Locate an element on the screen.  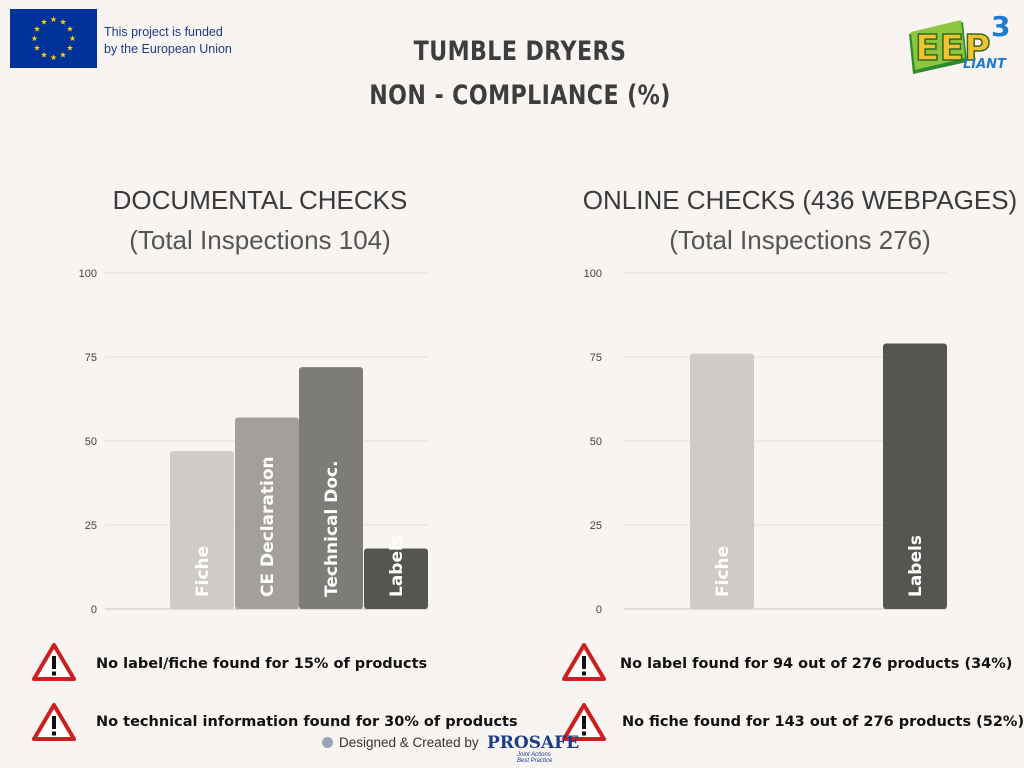
funding-line-2: by the European Union is located at coordinates (168, 49).